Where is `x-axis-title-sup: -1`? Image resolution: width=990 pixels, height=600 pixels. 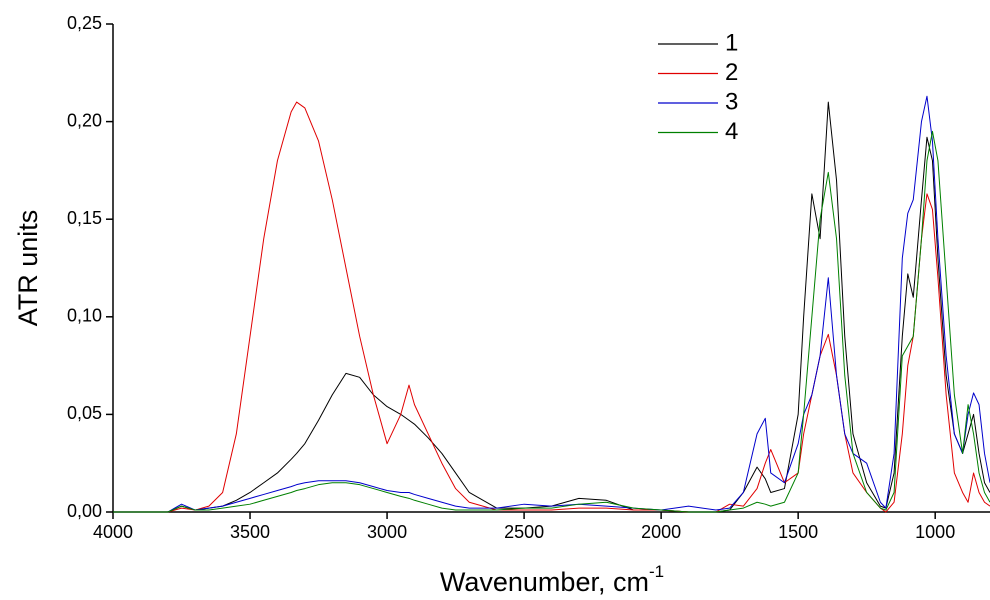
x-axis-title-sup: -1 is located at coordinates (656, 571).